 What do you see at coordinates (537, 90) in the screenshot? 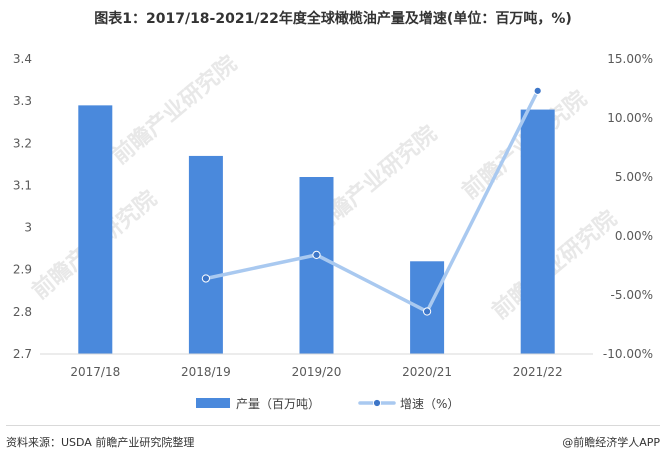
I see `growth-point-2021/22` at bounding box center [537, 90].